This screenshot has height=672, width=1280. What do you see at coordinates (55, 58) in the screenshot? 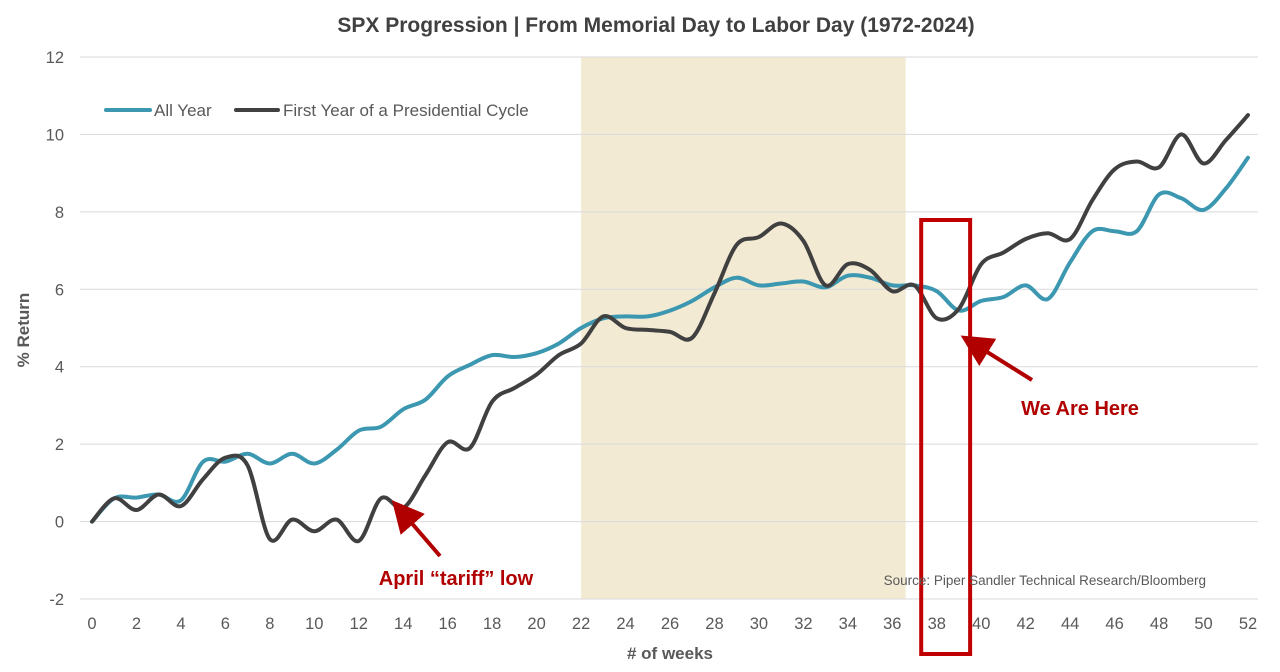
I see `y-tick-label: 12` at bounding box center [55, 58].